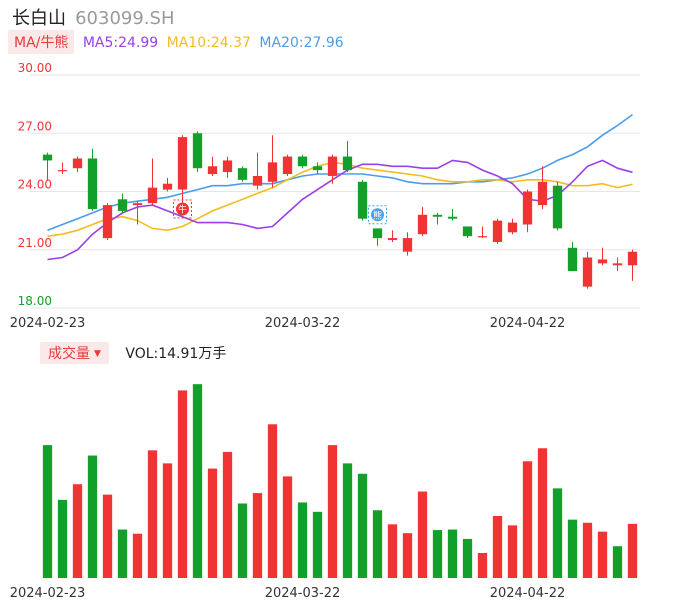  I want to click on stock-header: 长白山 603099.SH, so click(93, 16).